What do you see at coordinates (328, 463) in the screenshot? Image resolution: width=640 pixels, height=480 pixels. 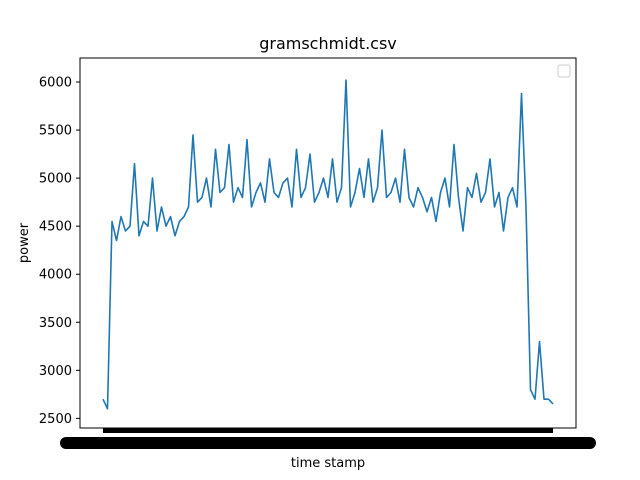 I see `x-axis-title: time stamp` at bounding box center [328, 463].